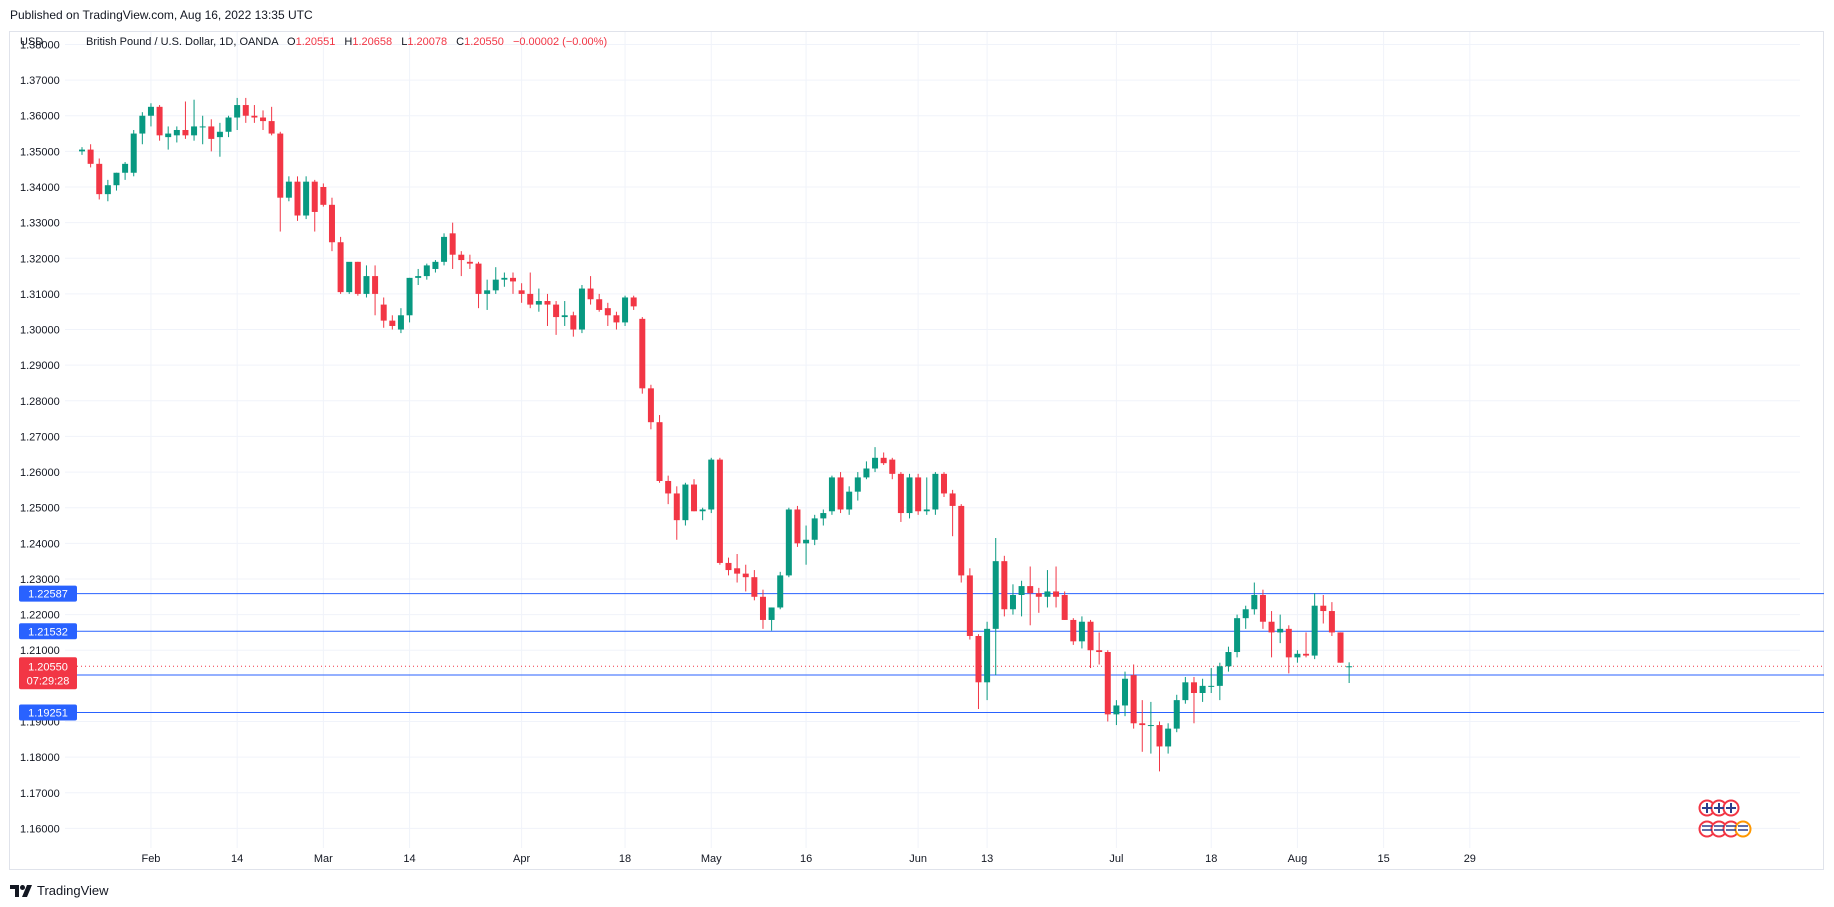 The height and width of the screenshot is (907, 1834). What do you see at coordinates (48, 673) in the screenshot?
I see `last-price-label-bg` at bounding box center [48, 673].